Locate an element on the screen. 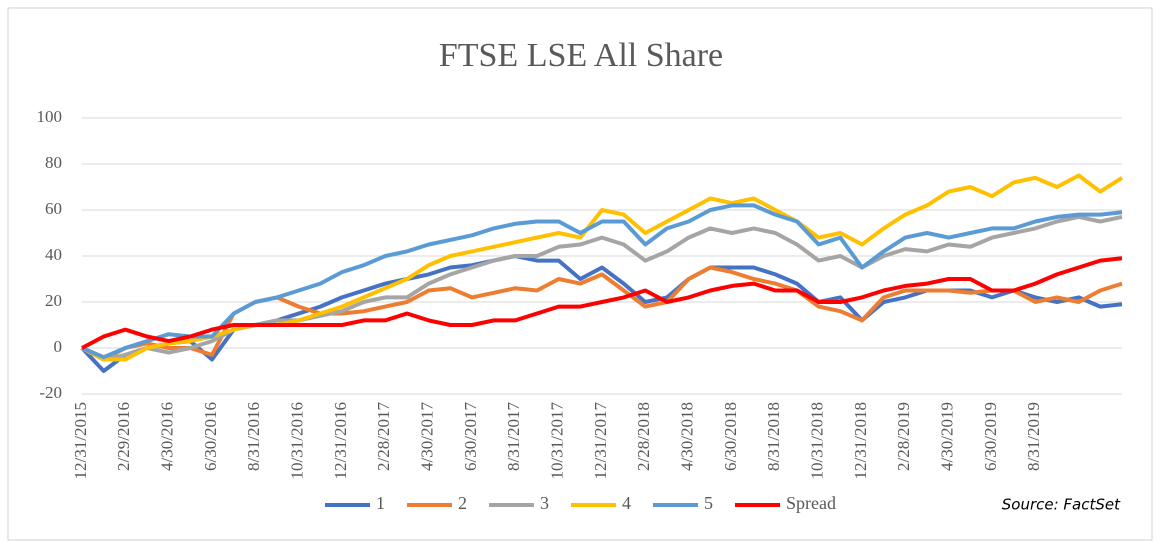 The height and width of the screenshot is (556, 1162). x-tick-label: 2/28/2017 is located at coordinates (383, 436).